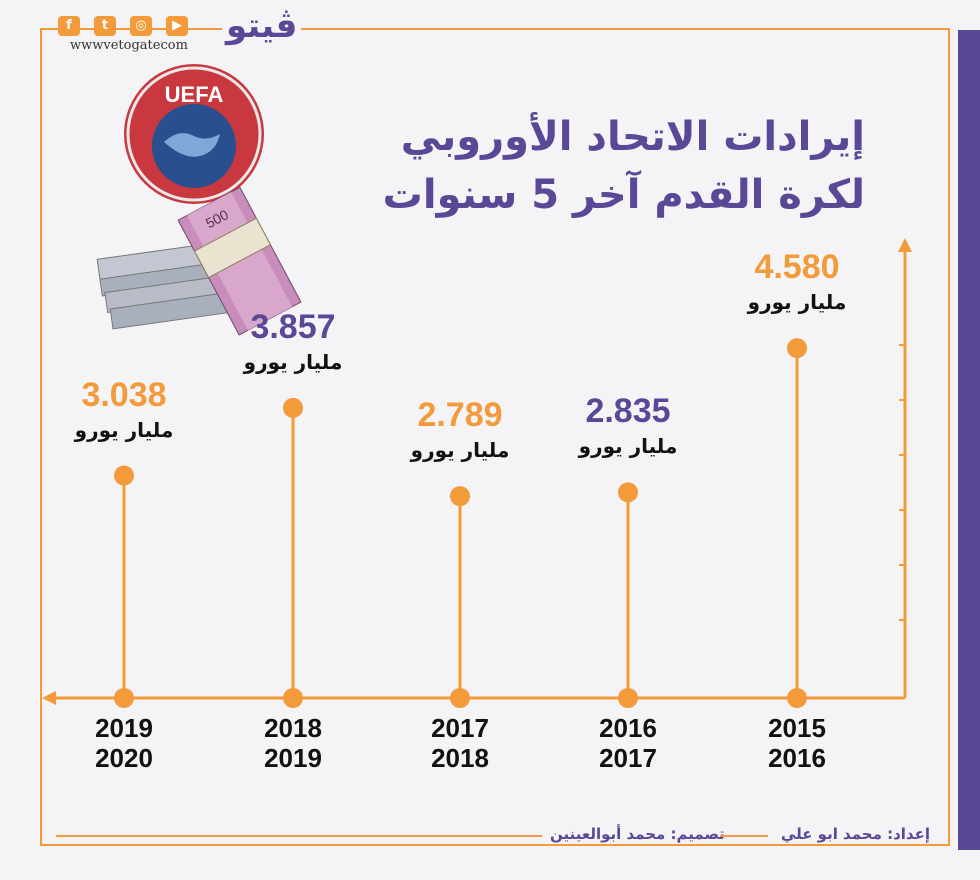  What do you see at coordinates (199, 261) in the screenshot?
I see `money-stack-image: 500` at bounding box center [199, 261].